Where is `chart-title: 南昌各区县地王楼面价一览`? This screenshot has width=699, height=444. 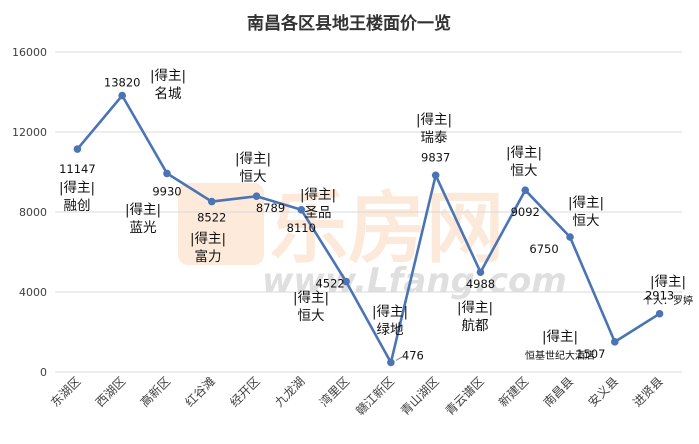
chart-title: 南昌各区县地王楼面价一览 is located at coordinates (349, 23).